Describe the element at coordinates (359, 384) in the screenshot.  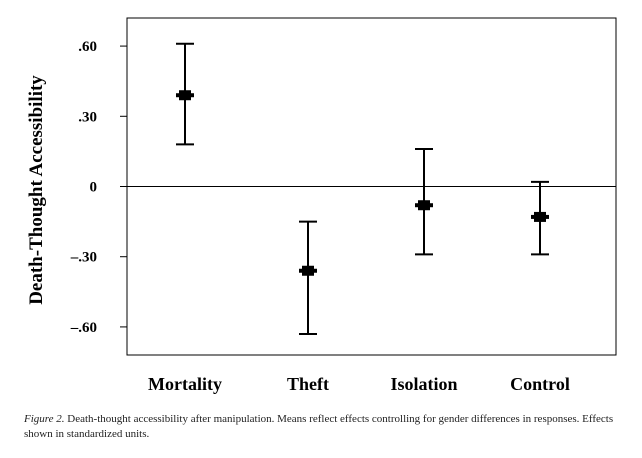
I see `category-labels: Mortality Theft Isolation Control` at that location.